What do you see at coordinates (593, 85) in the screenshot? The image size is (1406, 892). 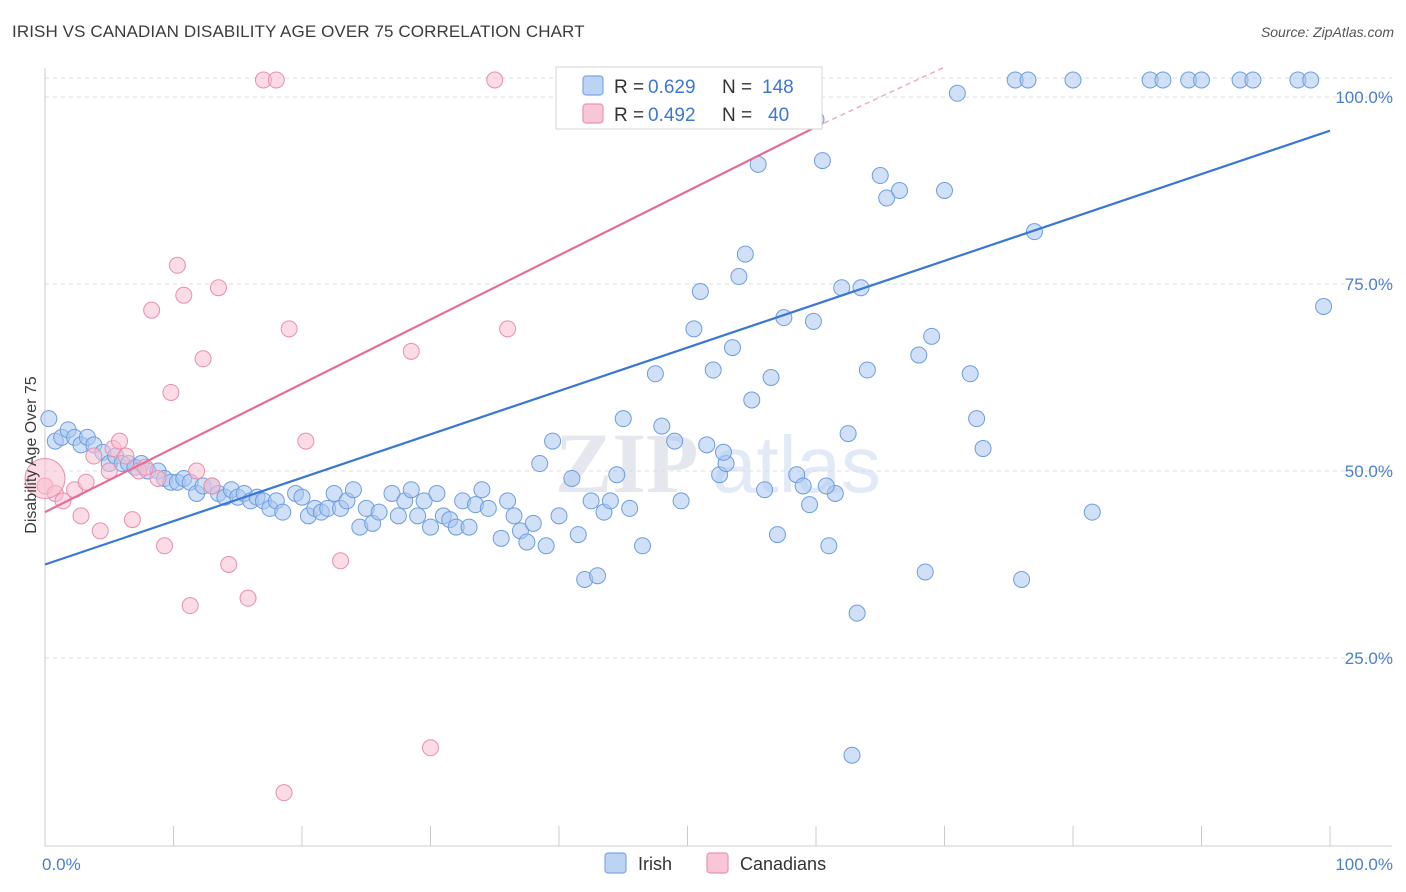 I see `irish-swatch` at bounding box center [593, 85].